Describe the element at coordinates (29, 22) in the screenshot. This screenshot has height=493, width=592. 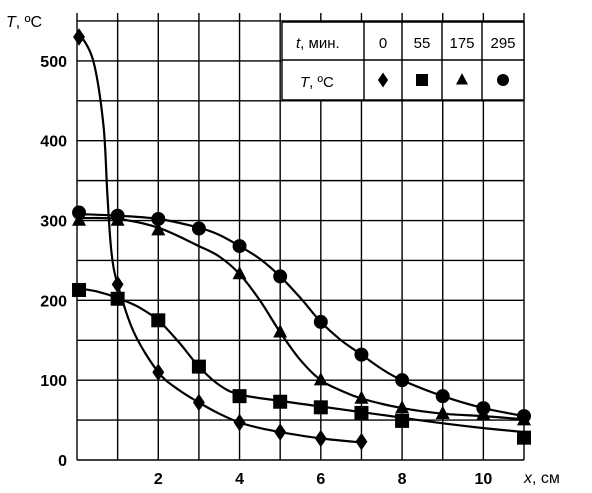
I see `y-axis-unit: , ºС` at that location.